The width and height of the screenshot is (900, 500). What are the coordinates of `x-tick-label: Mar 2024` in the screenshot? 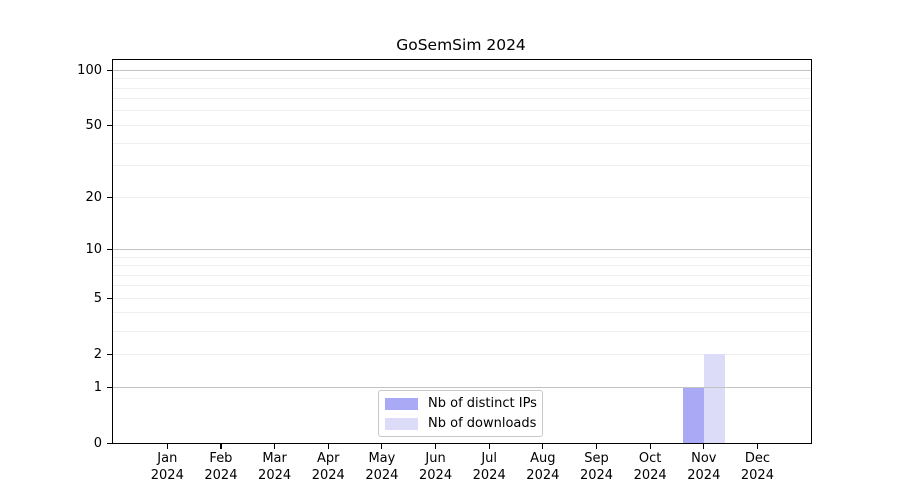 It's located at (275, 467).